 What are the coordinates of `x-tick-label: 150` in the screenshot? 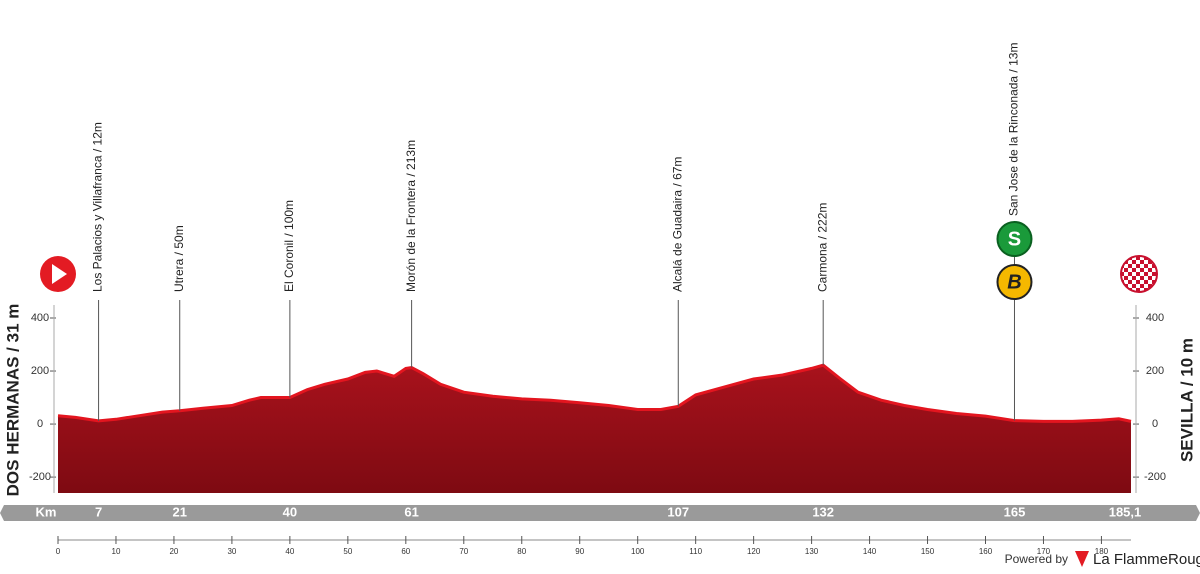 It's located at (928, 551).